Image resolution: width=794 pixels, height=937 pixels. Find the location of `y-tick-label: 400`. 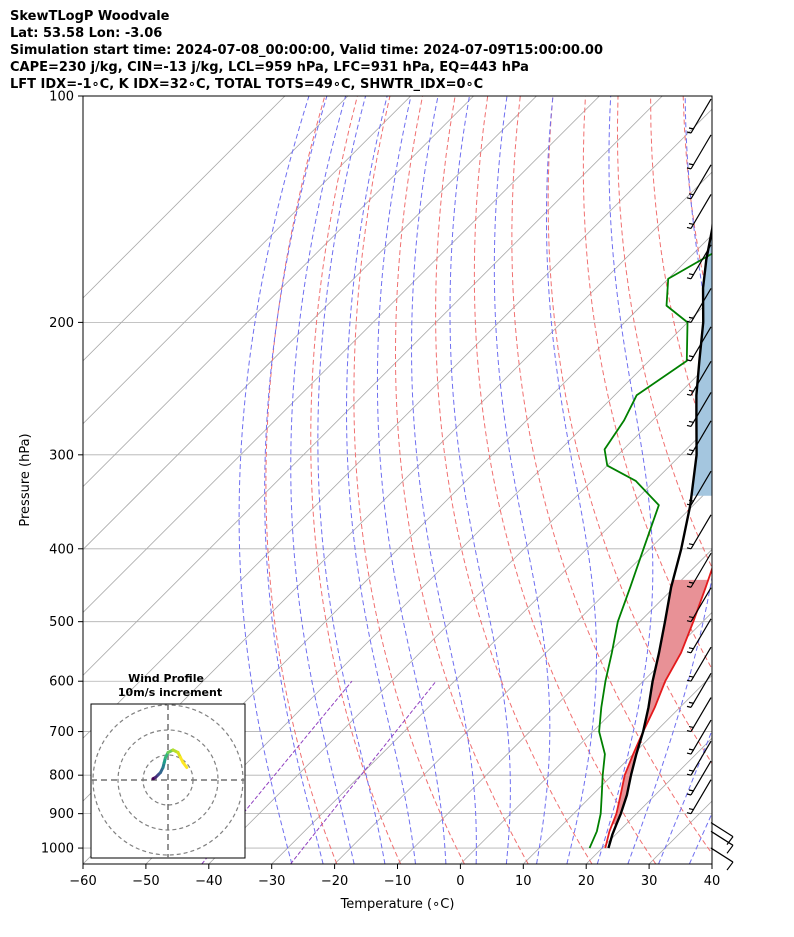

y-tick-label: 400 is located at coordinates (61, 549).